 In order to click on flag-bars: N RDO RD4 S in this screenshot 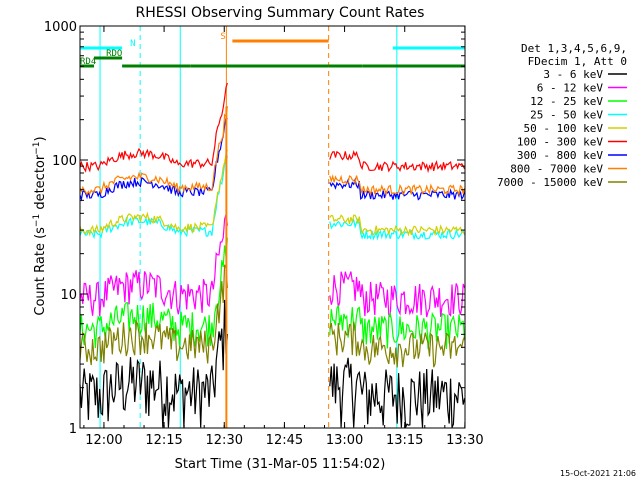, I will do `click(272, 50)`.